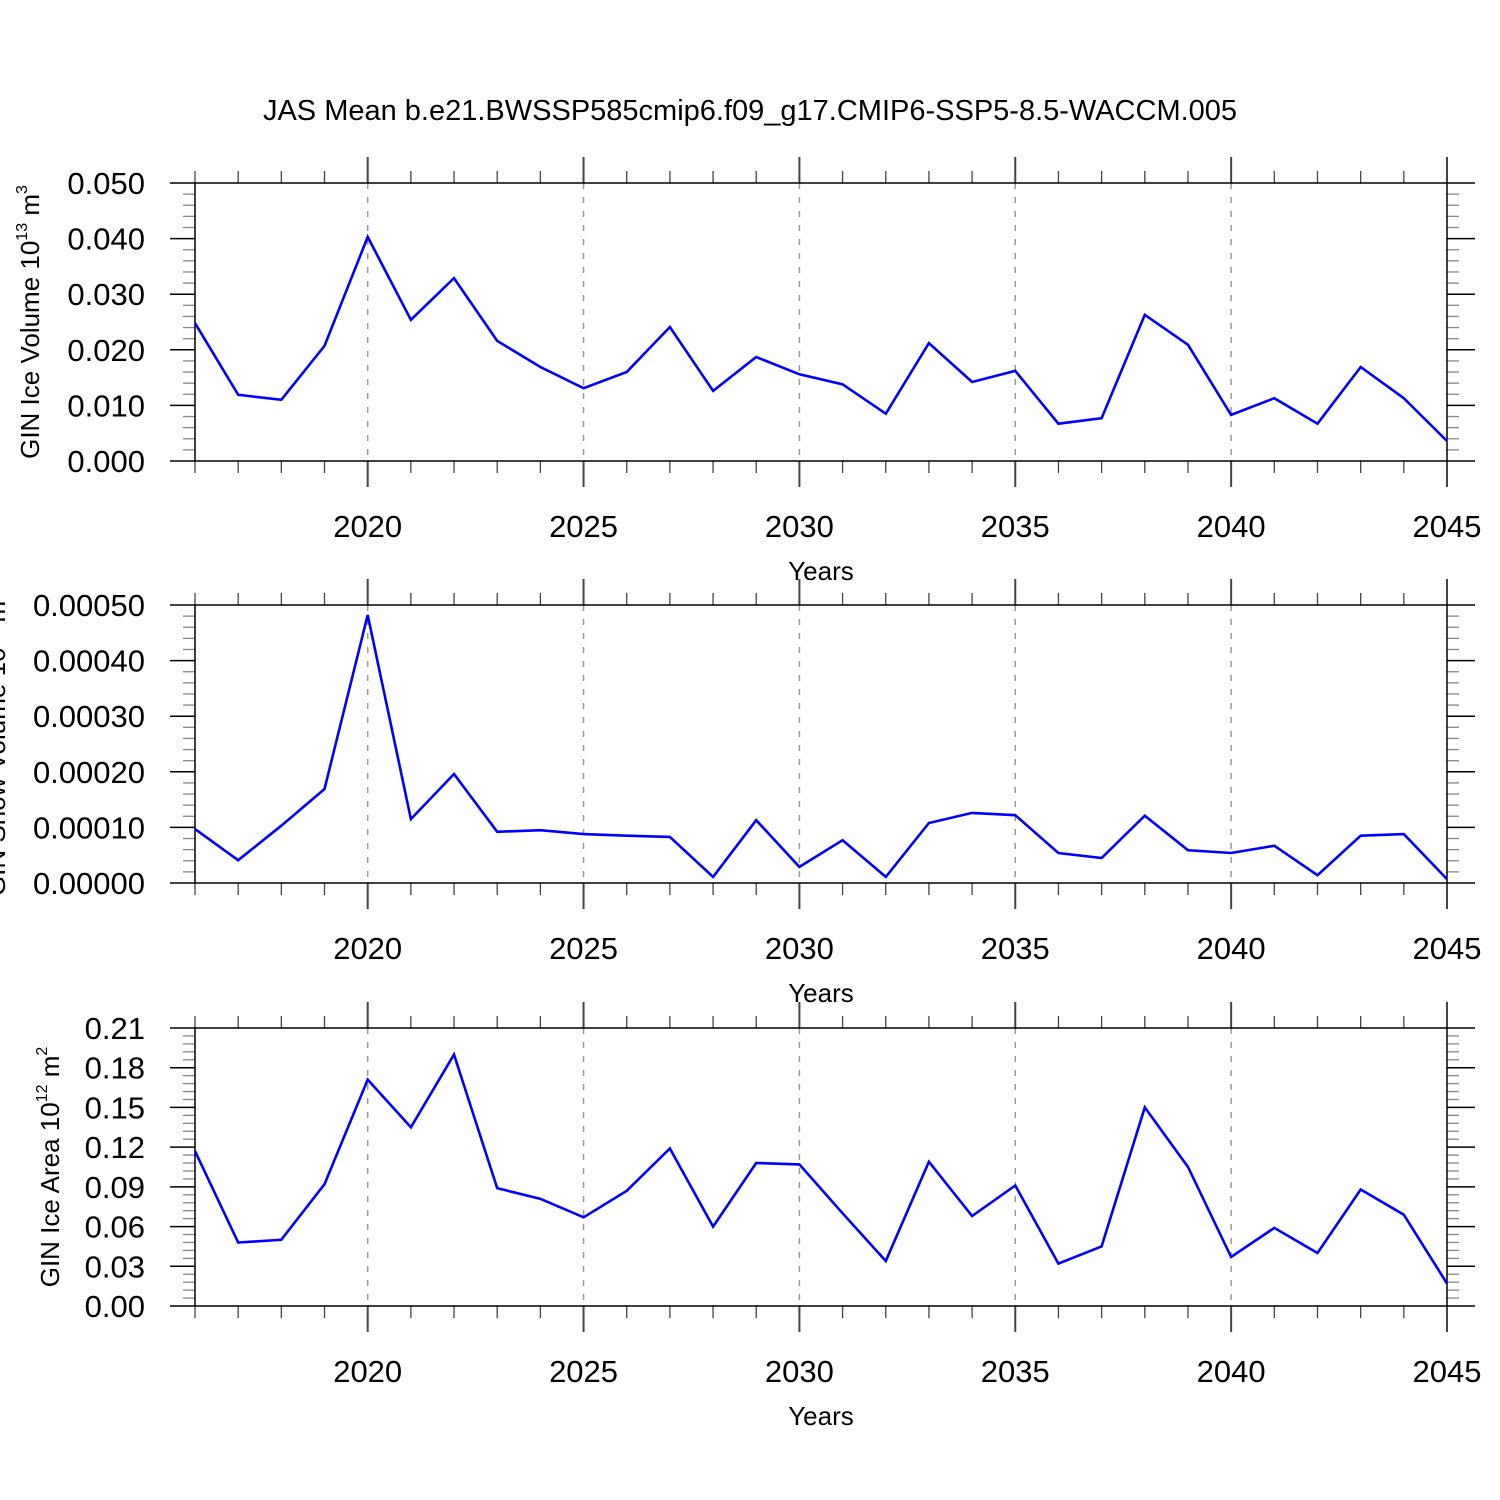  Describe the element at coordinates (30, 350) in the screenshot. I see `y-label-text: GIN Ice Volume 10` at that location.